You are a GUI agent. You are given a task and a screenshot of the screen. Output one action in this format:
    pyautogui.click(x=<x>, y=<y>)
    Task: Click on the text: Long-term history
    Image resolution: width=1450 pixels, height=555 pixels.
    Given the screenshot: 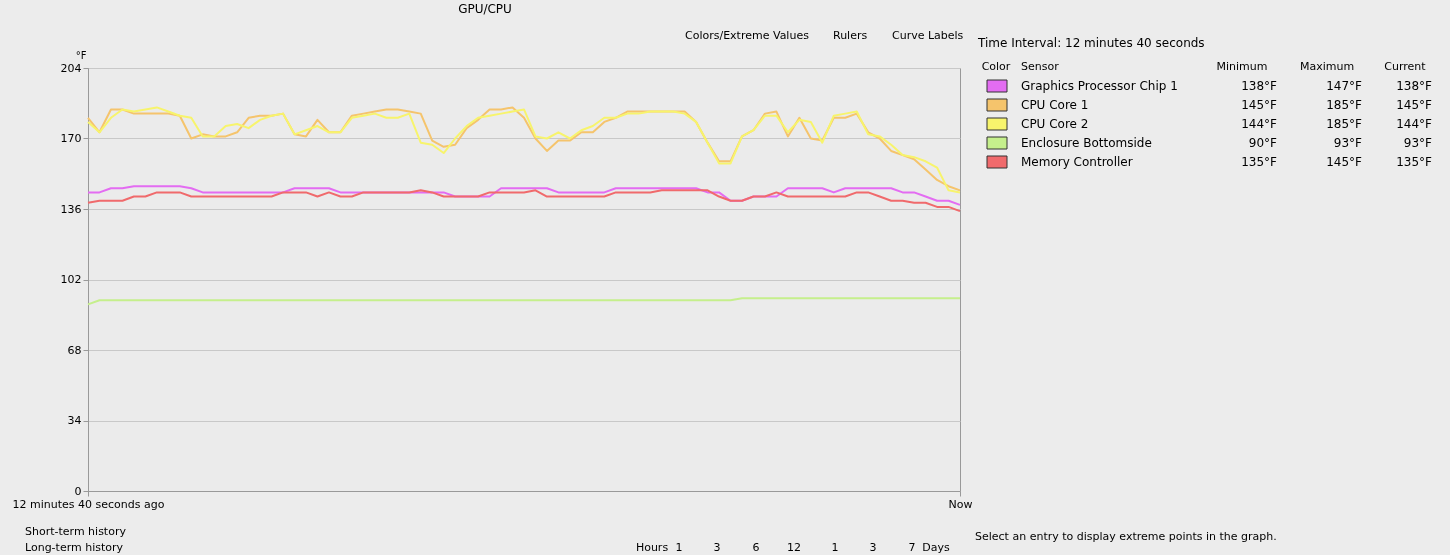 What is the action you would take?
    pyautogui.click(x=74, y=547)
    